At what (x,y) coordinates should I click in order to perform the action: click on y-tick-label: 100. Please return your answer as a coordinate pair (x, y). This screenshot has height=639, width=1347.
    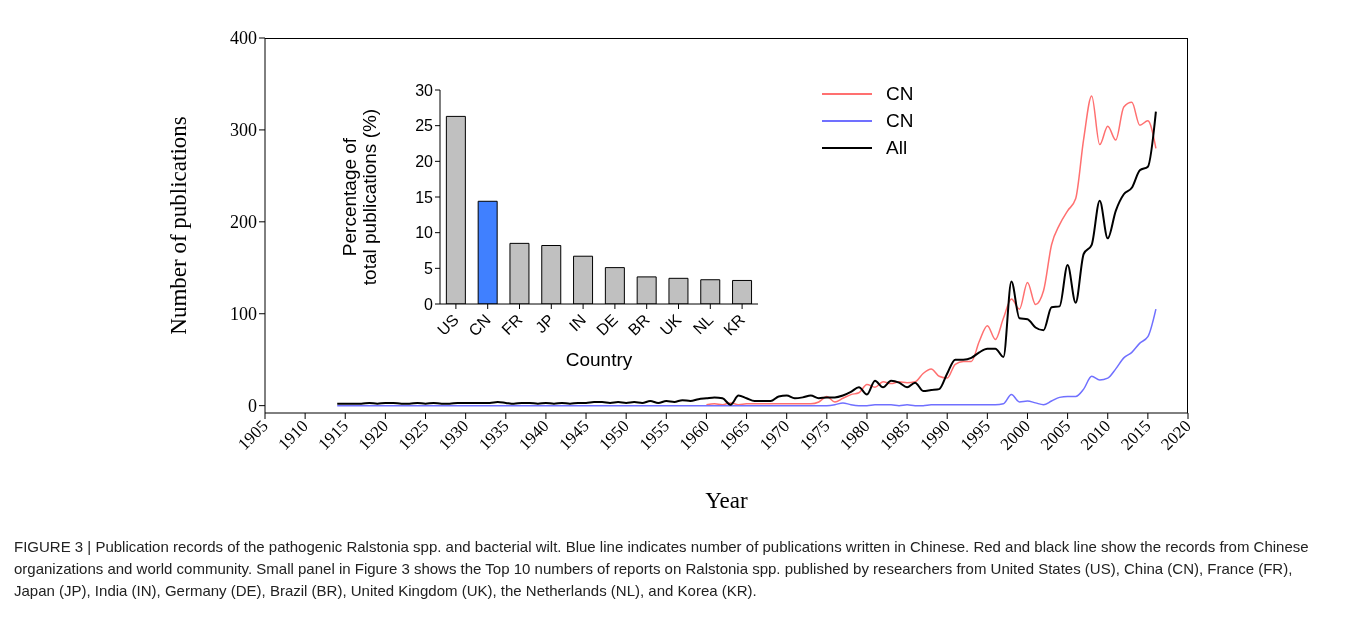
    Looking at the image, I should click on (243, 314).